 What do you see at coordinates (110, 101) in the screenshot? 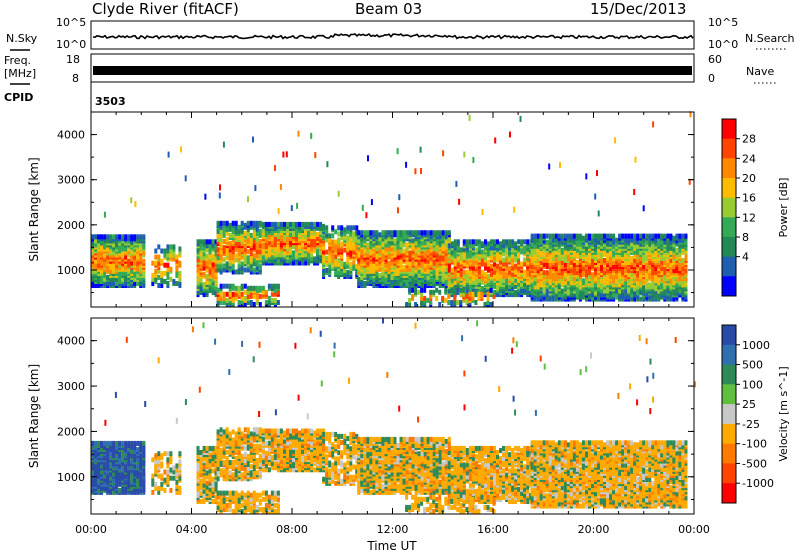
I see `cpid-value: 3503` at bounding box center [110, 101].